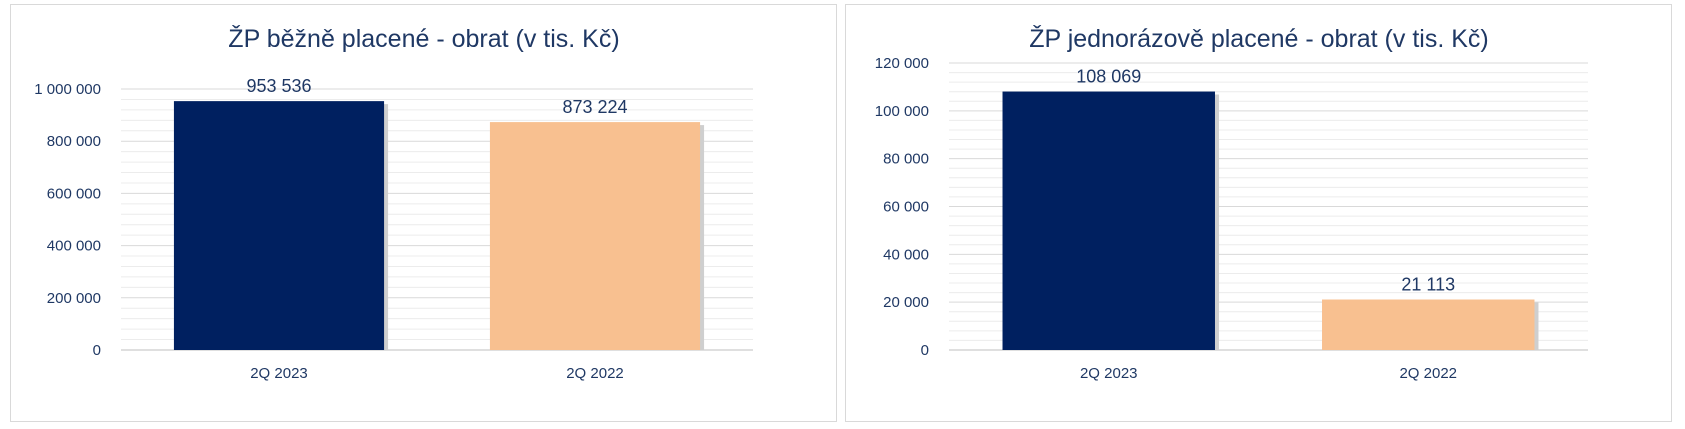  I want to click on y-tick-label: 40 000, so click(906, 254).